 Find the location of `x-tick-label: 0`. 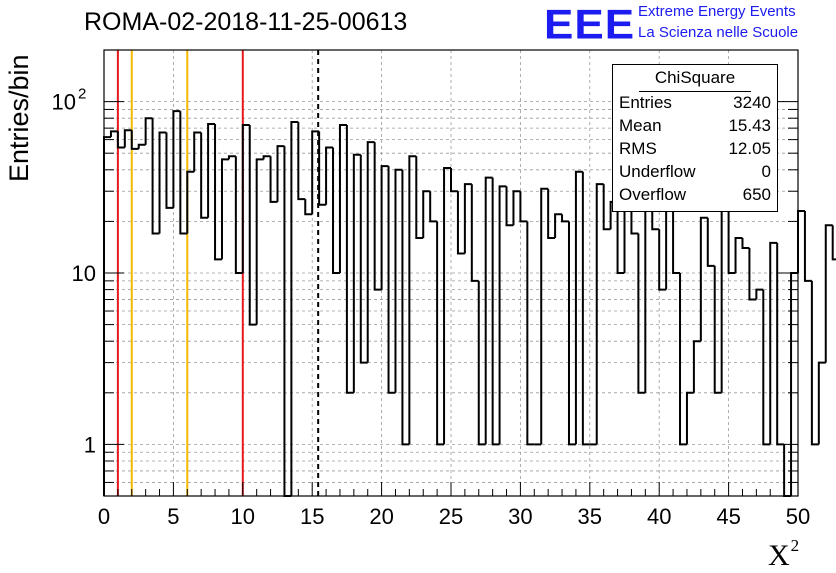

x-tick-label: 0 is located at coordinates (104, 516).